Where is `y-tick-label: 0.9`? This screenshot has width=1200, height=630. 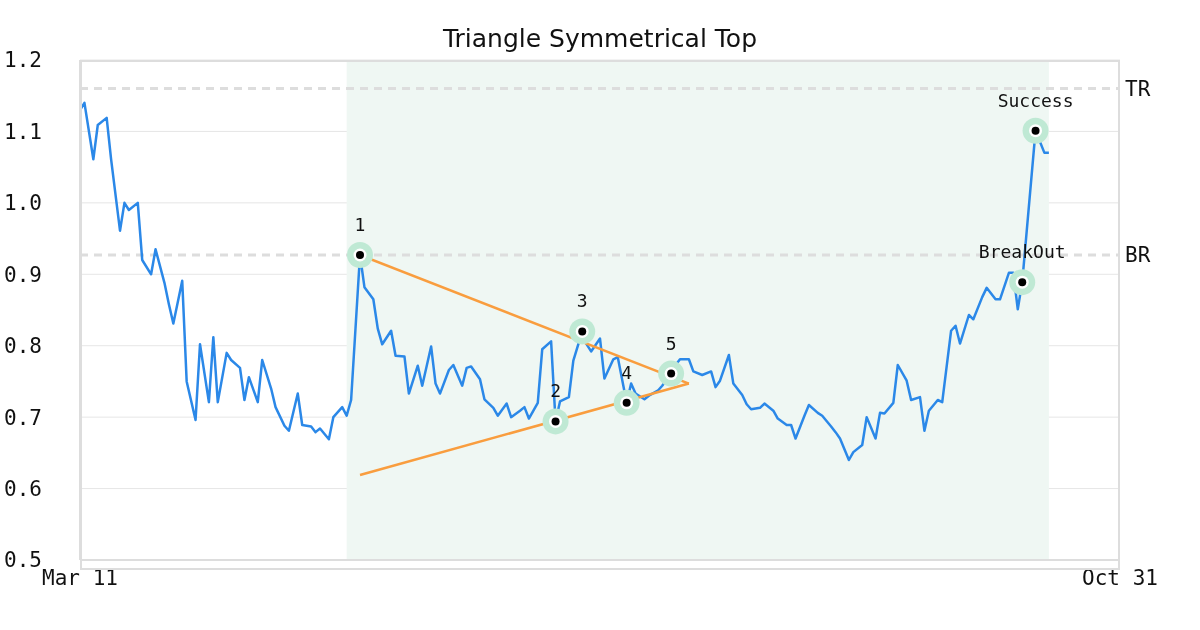
y-tick-label: 0.9 is located at coordinates (23, 274).